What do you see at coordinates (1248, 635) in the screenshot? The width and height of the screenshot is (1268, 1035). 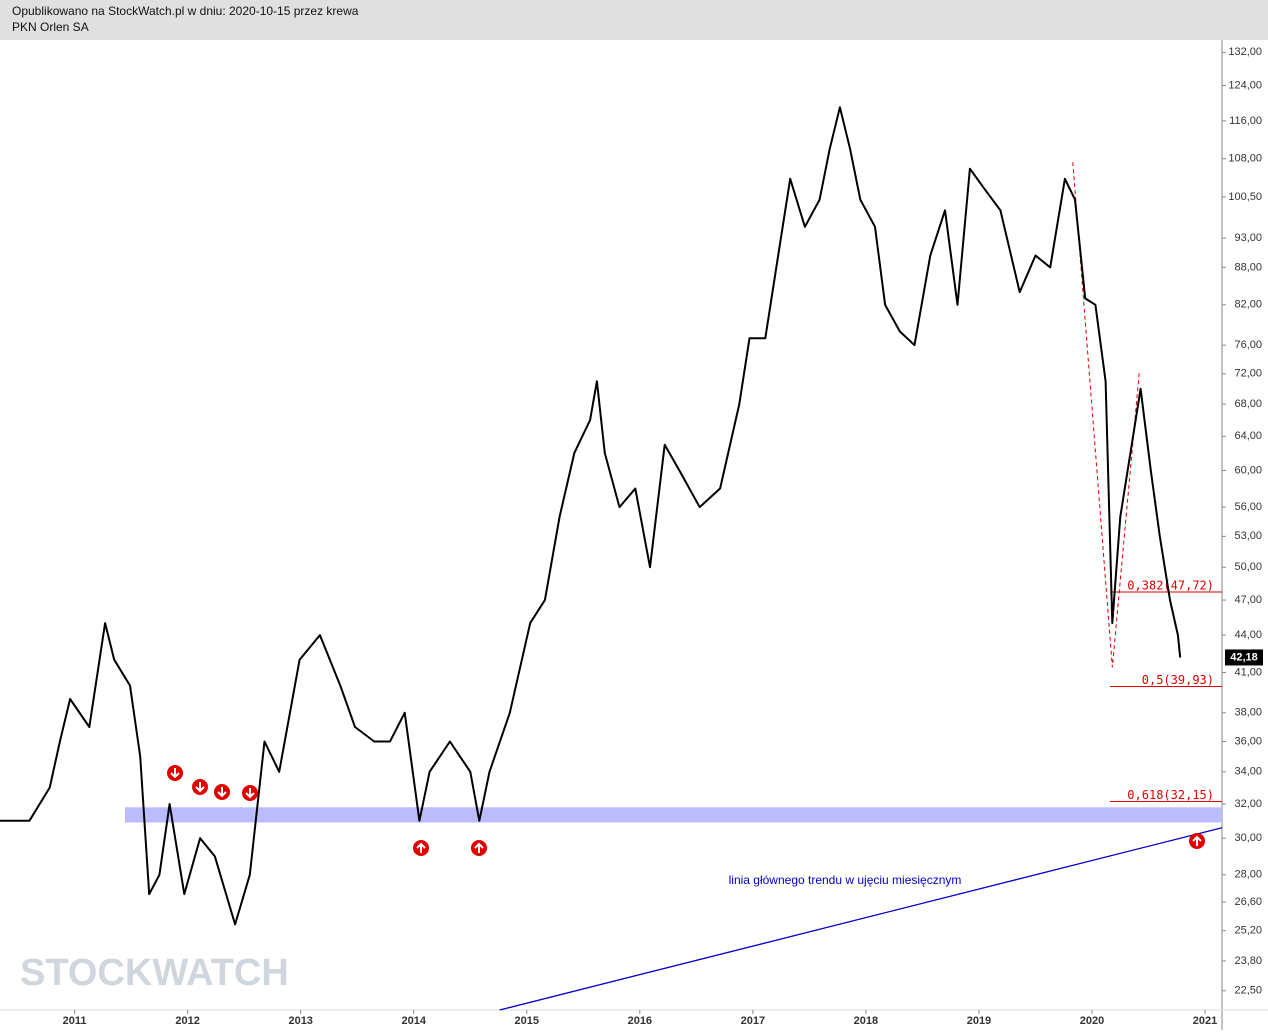 I see `y-tick-label: 44,00` at bounding box center [1248, 635].